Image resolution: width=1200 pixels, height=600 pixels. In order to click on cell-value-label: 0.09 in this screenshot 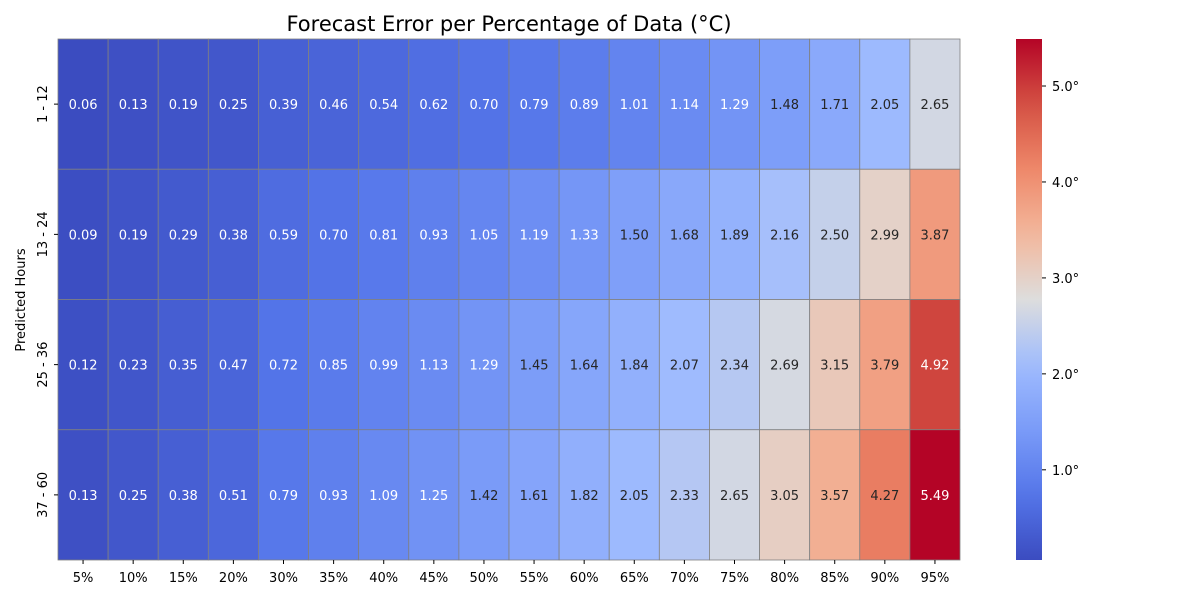, I will do `click(83, 235)`.